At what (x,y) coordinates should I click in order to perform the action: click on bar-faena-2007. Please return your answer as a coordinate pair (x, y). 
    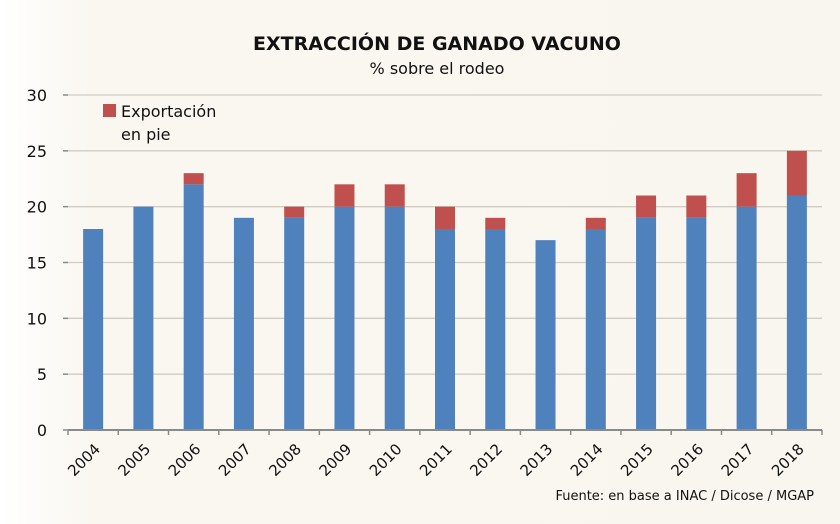
    Looking at the image, I should click on (243, 323).